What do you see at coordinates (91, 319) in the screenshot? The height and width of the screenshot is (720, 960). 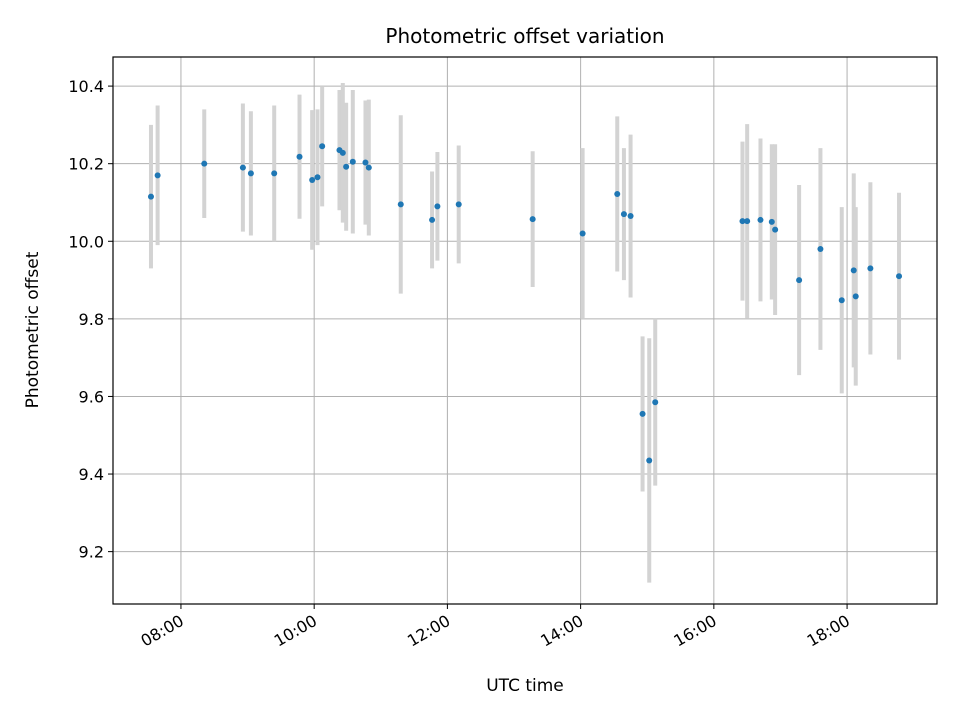 I see `y-tick-label: 9.8` at bounding box center [91, 319].